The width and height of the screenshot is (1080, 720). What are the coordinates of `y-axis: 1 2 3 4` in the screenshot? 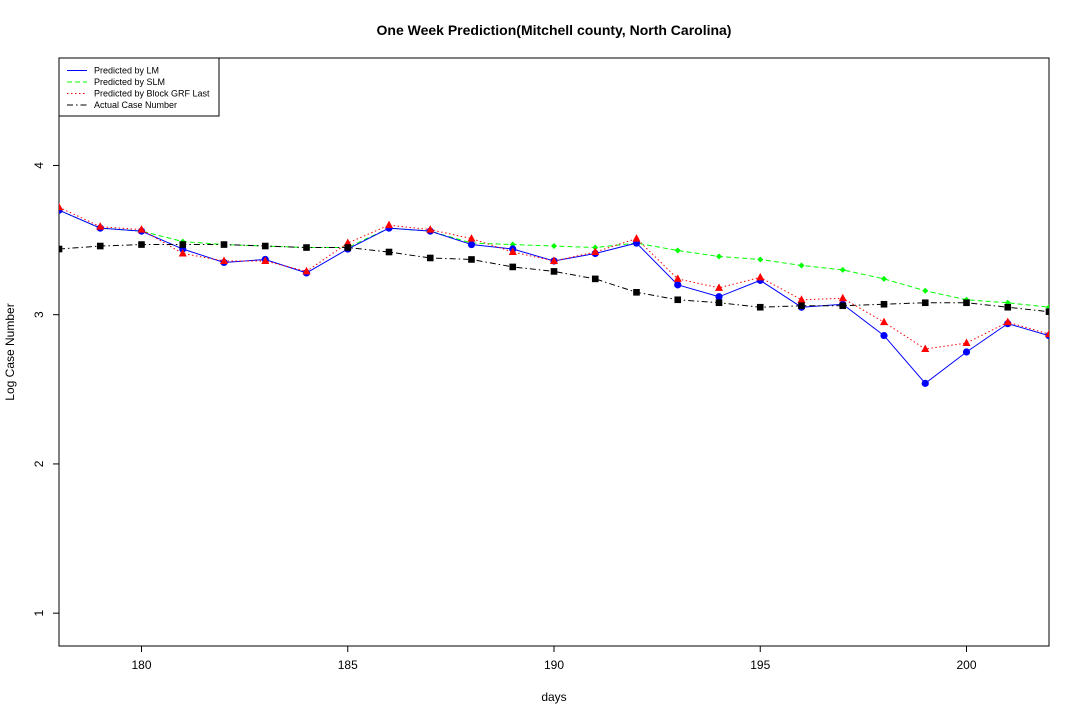 It's located at (45, 389).